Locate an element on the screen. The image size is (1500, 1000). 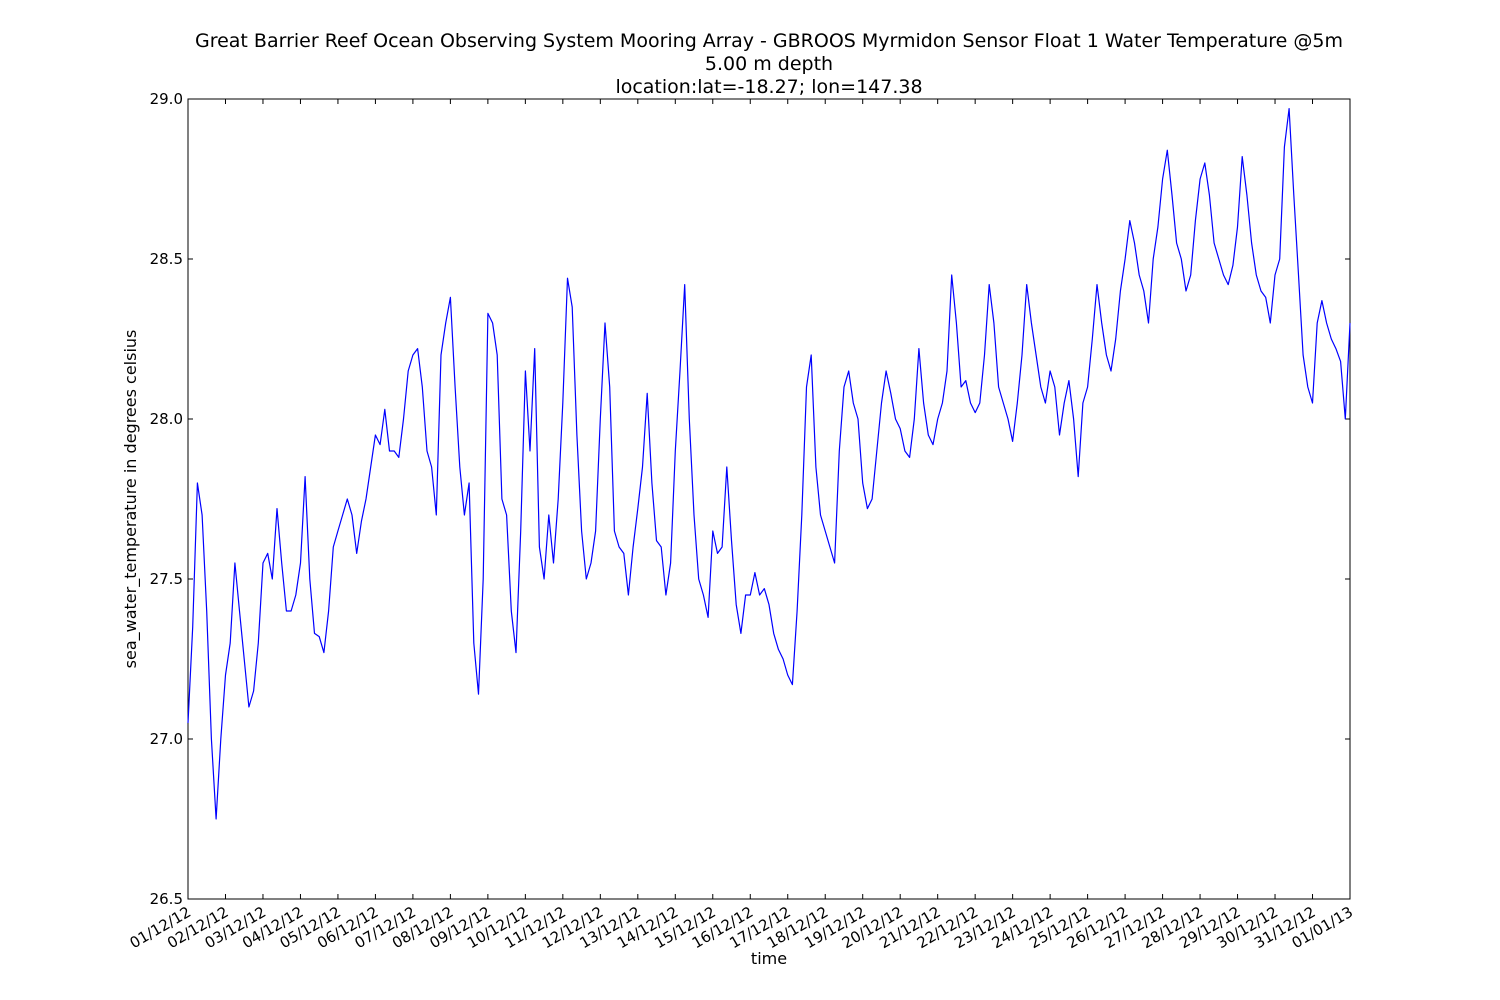
y-tick-label: 26.5 is located at coordinates (166, 899).